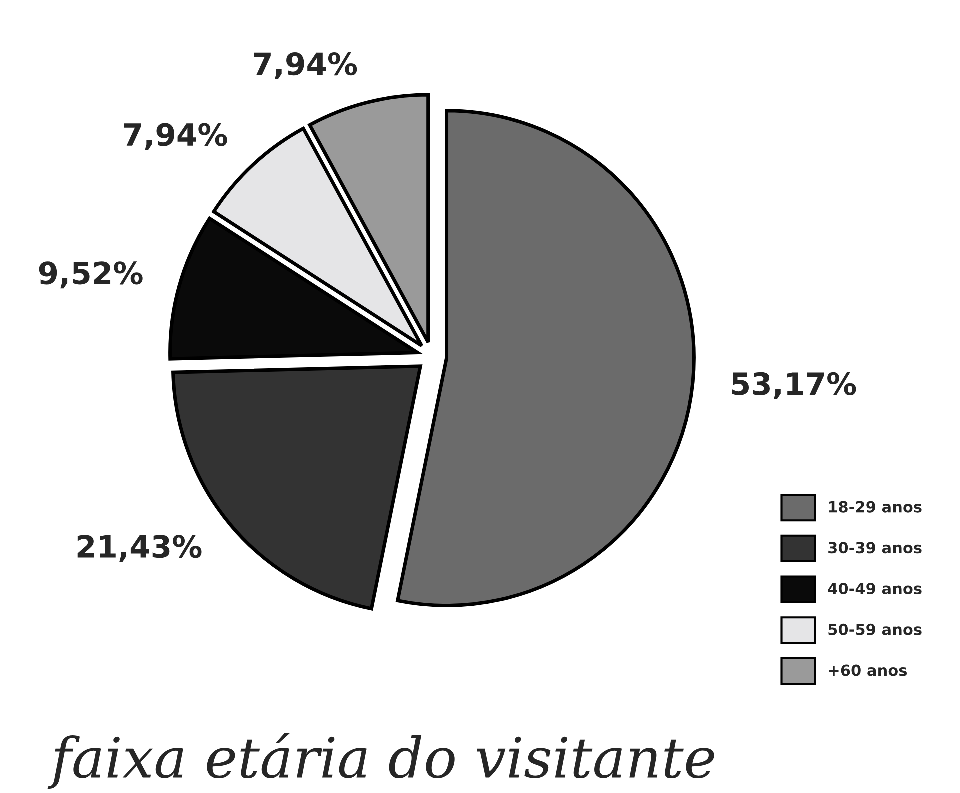  What do you see at coordinates (875, 548) in the screenshot?
I see `legend-label: 30-39 anos` at bounding box center [875, 548].